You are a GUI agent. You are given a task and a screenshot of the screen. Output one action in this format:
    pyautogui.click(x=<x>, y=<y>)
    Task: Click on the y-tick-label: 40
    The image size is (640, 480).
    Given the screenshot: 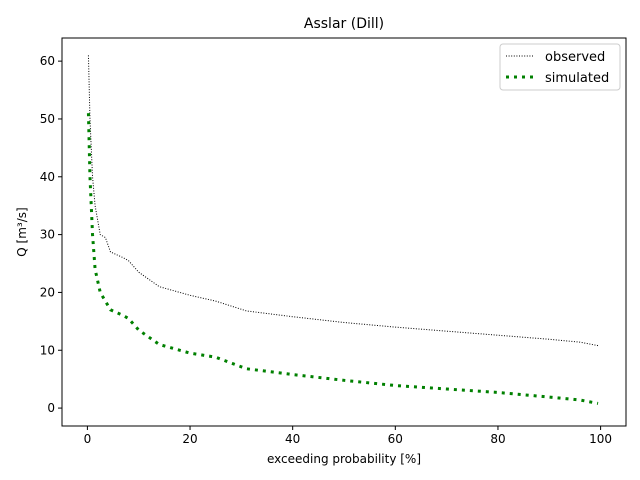 What is the action you would take?
    pyautogui.click(x=47, y=177)
    